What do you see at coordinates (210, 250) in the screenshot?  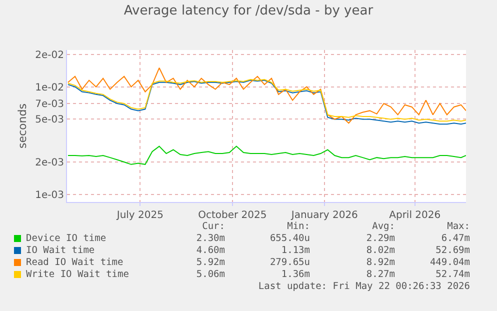 I see `text: 4.60m` at bounding box center [210, 250].